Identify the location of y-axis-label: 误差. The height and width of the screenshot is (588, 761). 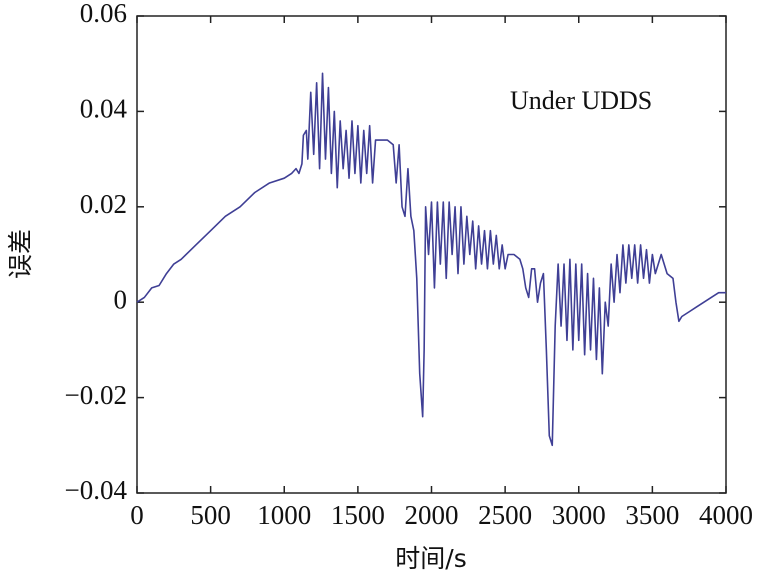
(20, 254).